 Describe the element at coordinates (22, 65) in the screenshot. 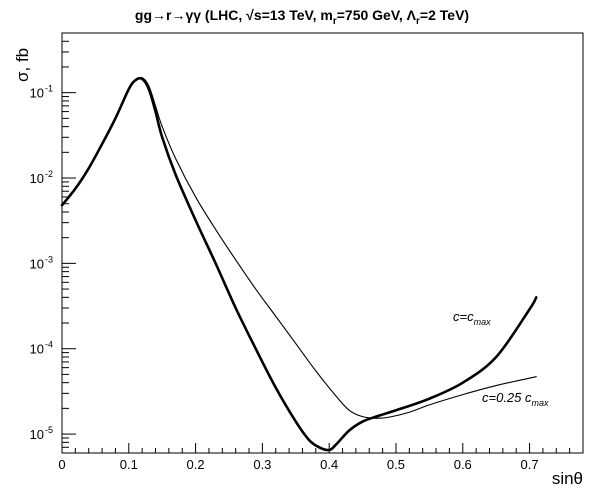

I see `y-axis-title: σ, fb` at that location.